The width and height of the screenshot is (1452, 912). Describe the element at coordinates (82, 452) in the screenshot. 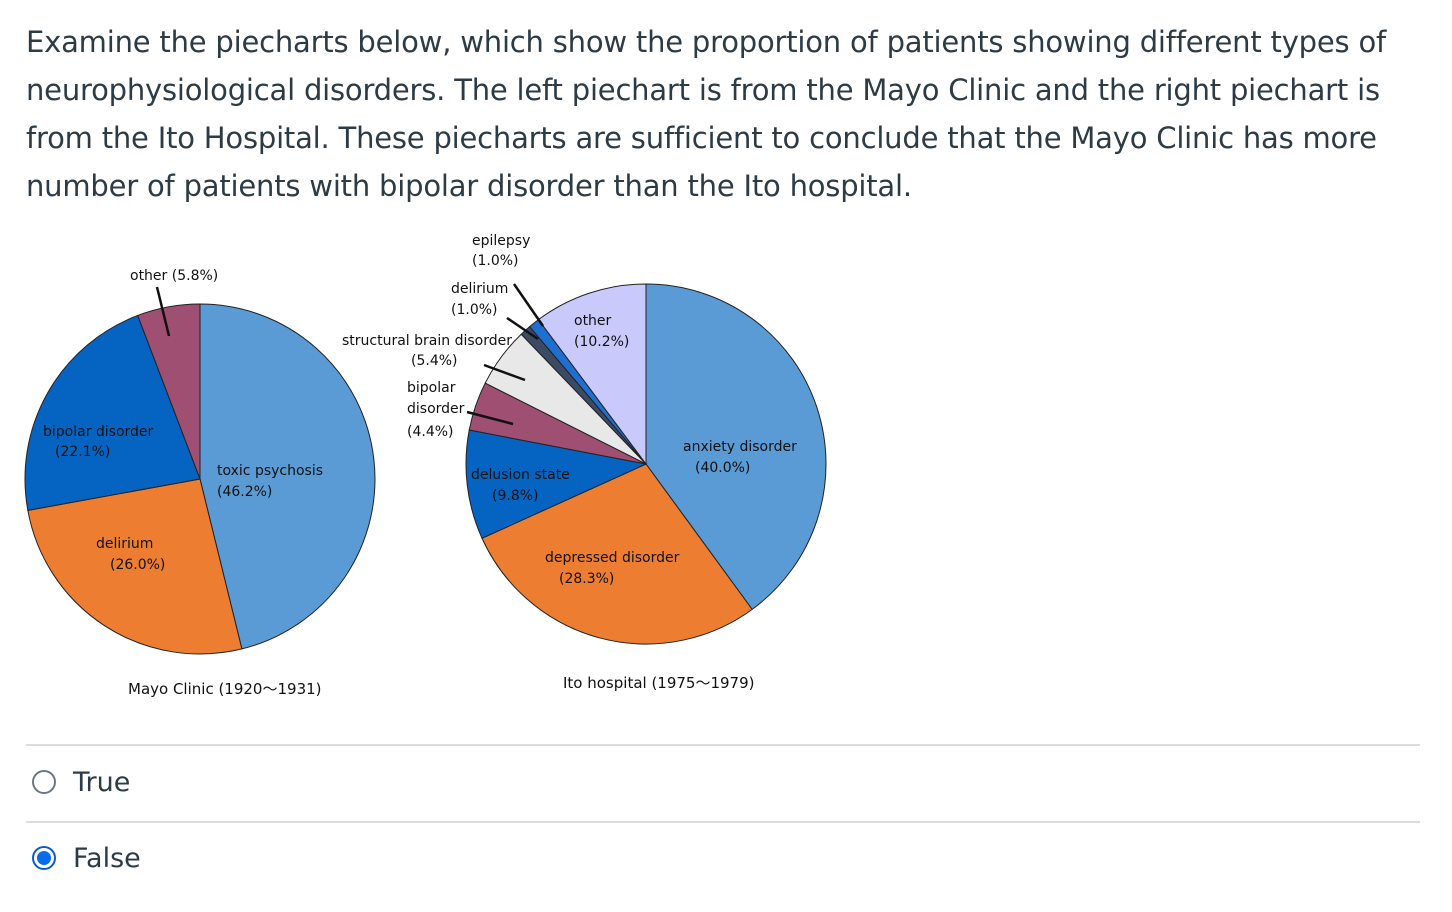

I see `mayo-bipolar-value: (22.1%)` at that location.